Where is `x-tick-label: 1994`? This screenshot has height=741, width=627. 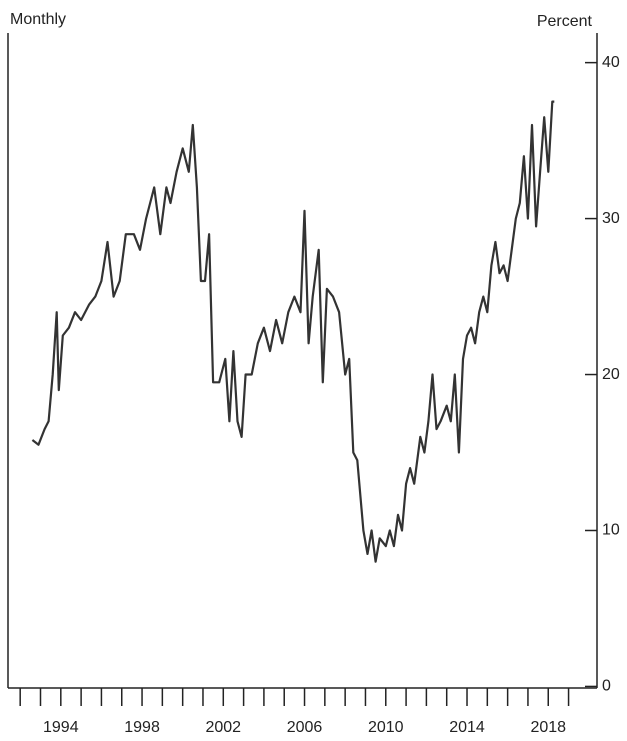
x-tick-label: 1994 is located at coordinates (61, 727).